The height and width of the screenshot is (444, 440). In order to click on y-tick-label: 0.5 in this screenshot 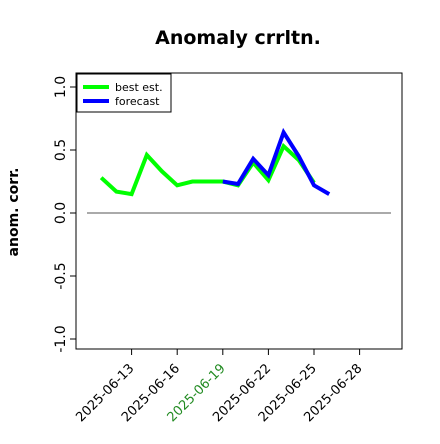, I will do `click(61, 150)`.